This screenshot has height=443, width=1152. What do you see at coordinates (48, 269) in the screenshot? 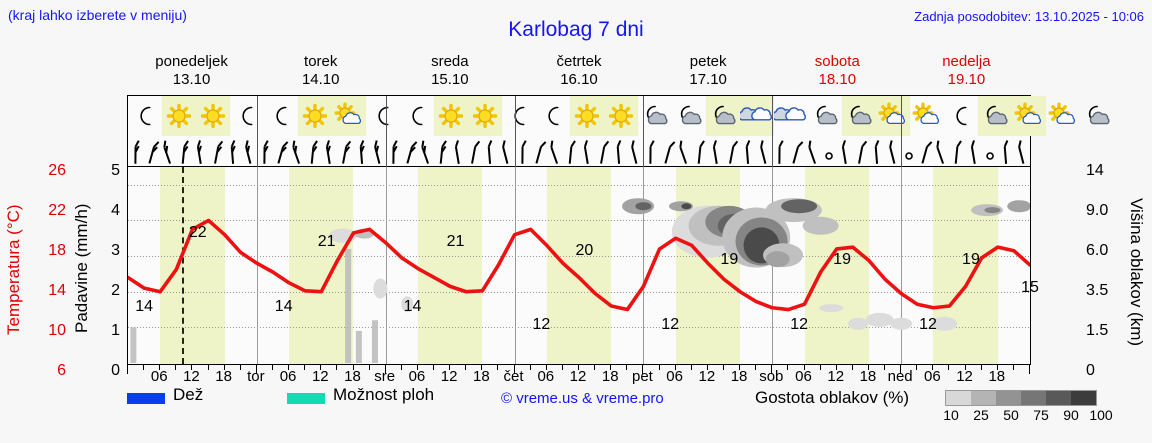
I see `temperature-axis-ticks: 26 22 18 14 10 6` at bounding box center [48, 269].